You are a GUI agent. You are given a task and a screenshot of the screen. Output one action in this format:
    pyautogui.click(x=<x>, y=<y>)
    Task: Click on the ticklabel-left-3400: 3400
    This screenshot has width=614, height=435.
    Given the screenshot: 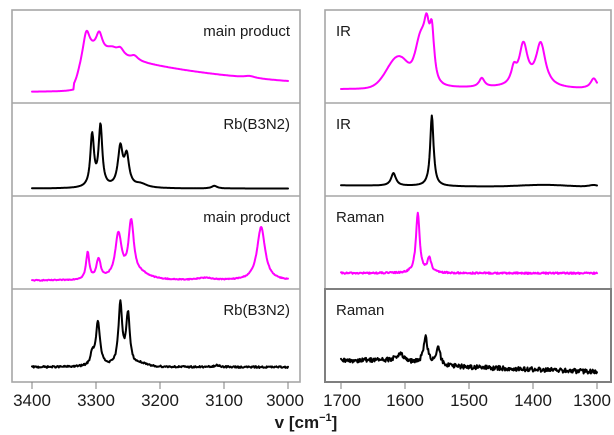 What is the action you would take?
    pyautogui.click(x=32, y=400)
    